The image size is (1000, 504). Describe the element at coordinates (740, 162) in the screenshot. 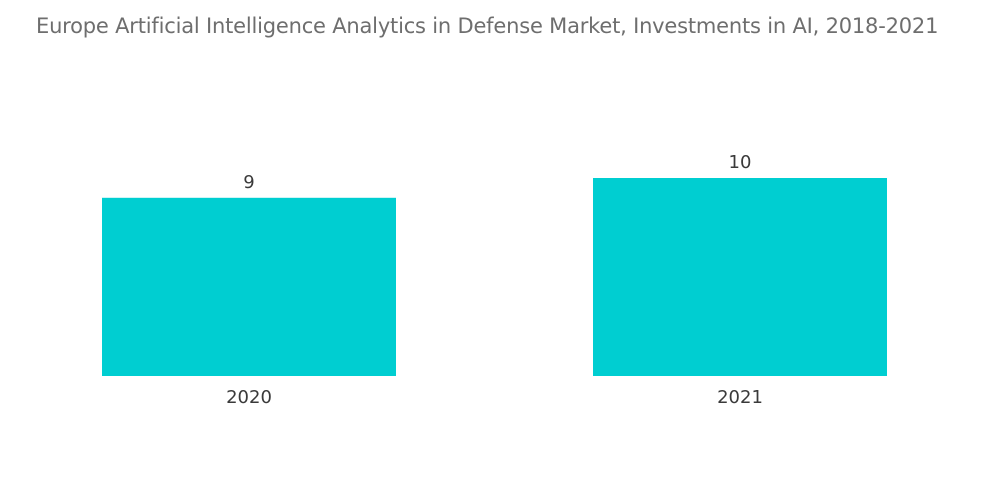

I see `bar-value-label: 10` at that location.